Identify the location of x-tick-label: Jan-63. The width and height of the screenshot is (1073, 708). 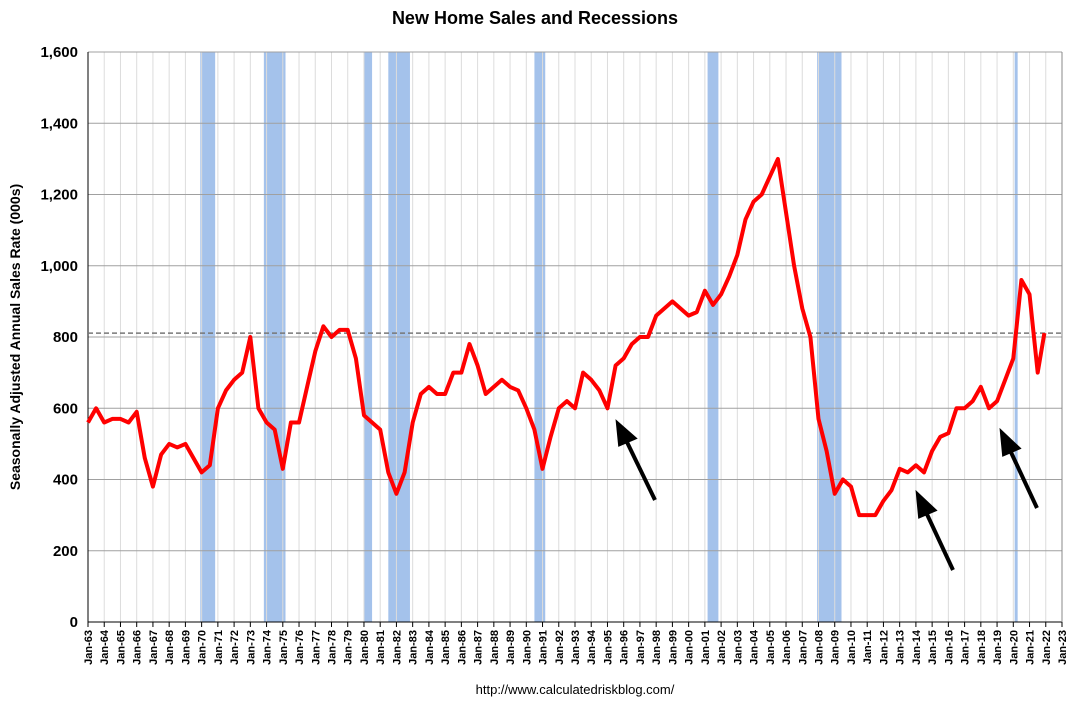
(89, 647).